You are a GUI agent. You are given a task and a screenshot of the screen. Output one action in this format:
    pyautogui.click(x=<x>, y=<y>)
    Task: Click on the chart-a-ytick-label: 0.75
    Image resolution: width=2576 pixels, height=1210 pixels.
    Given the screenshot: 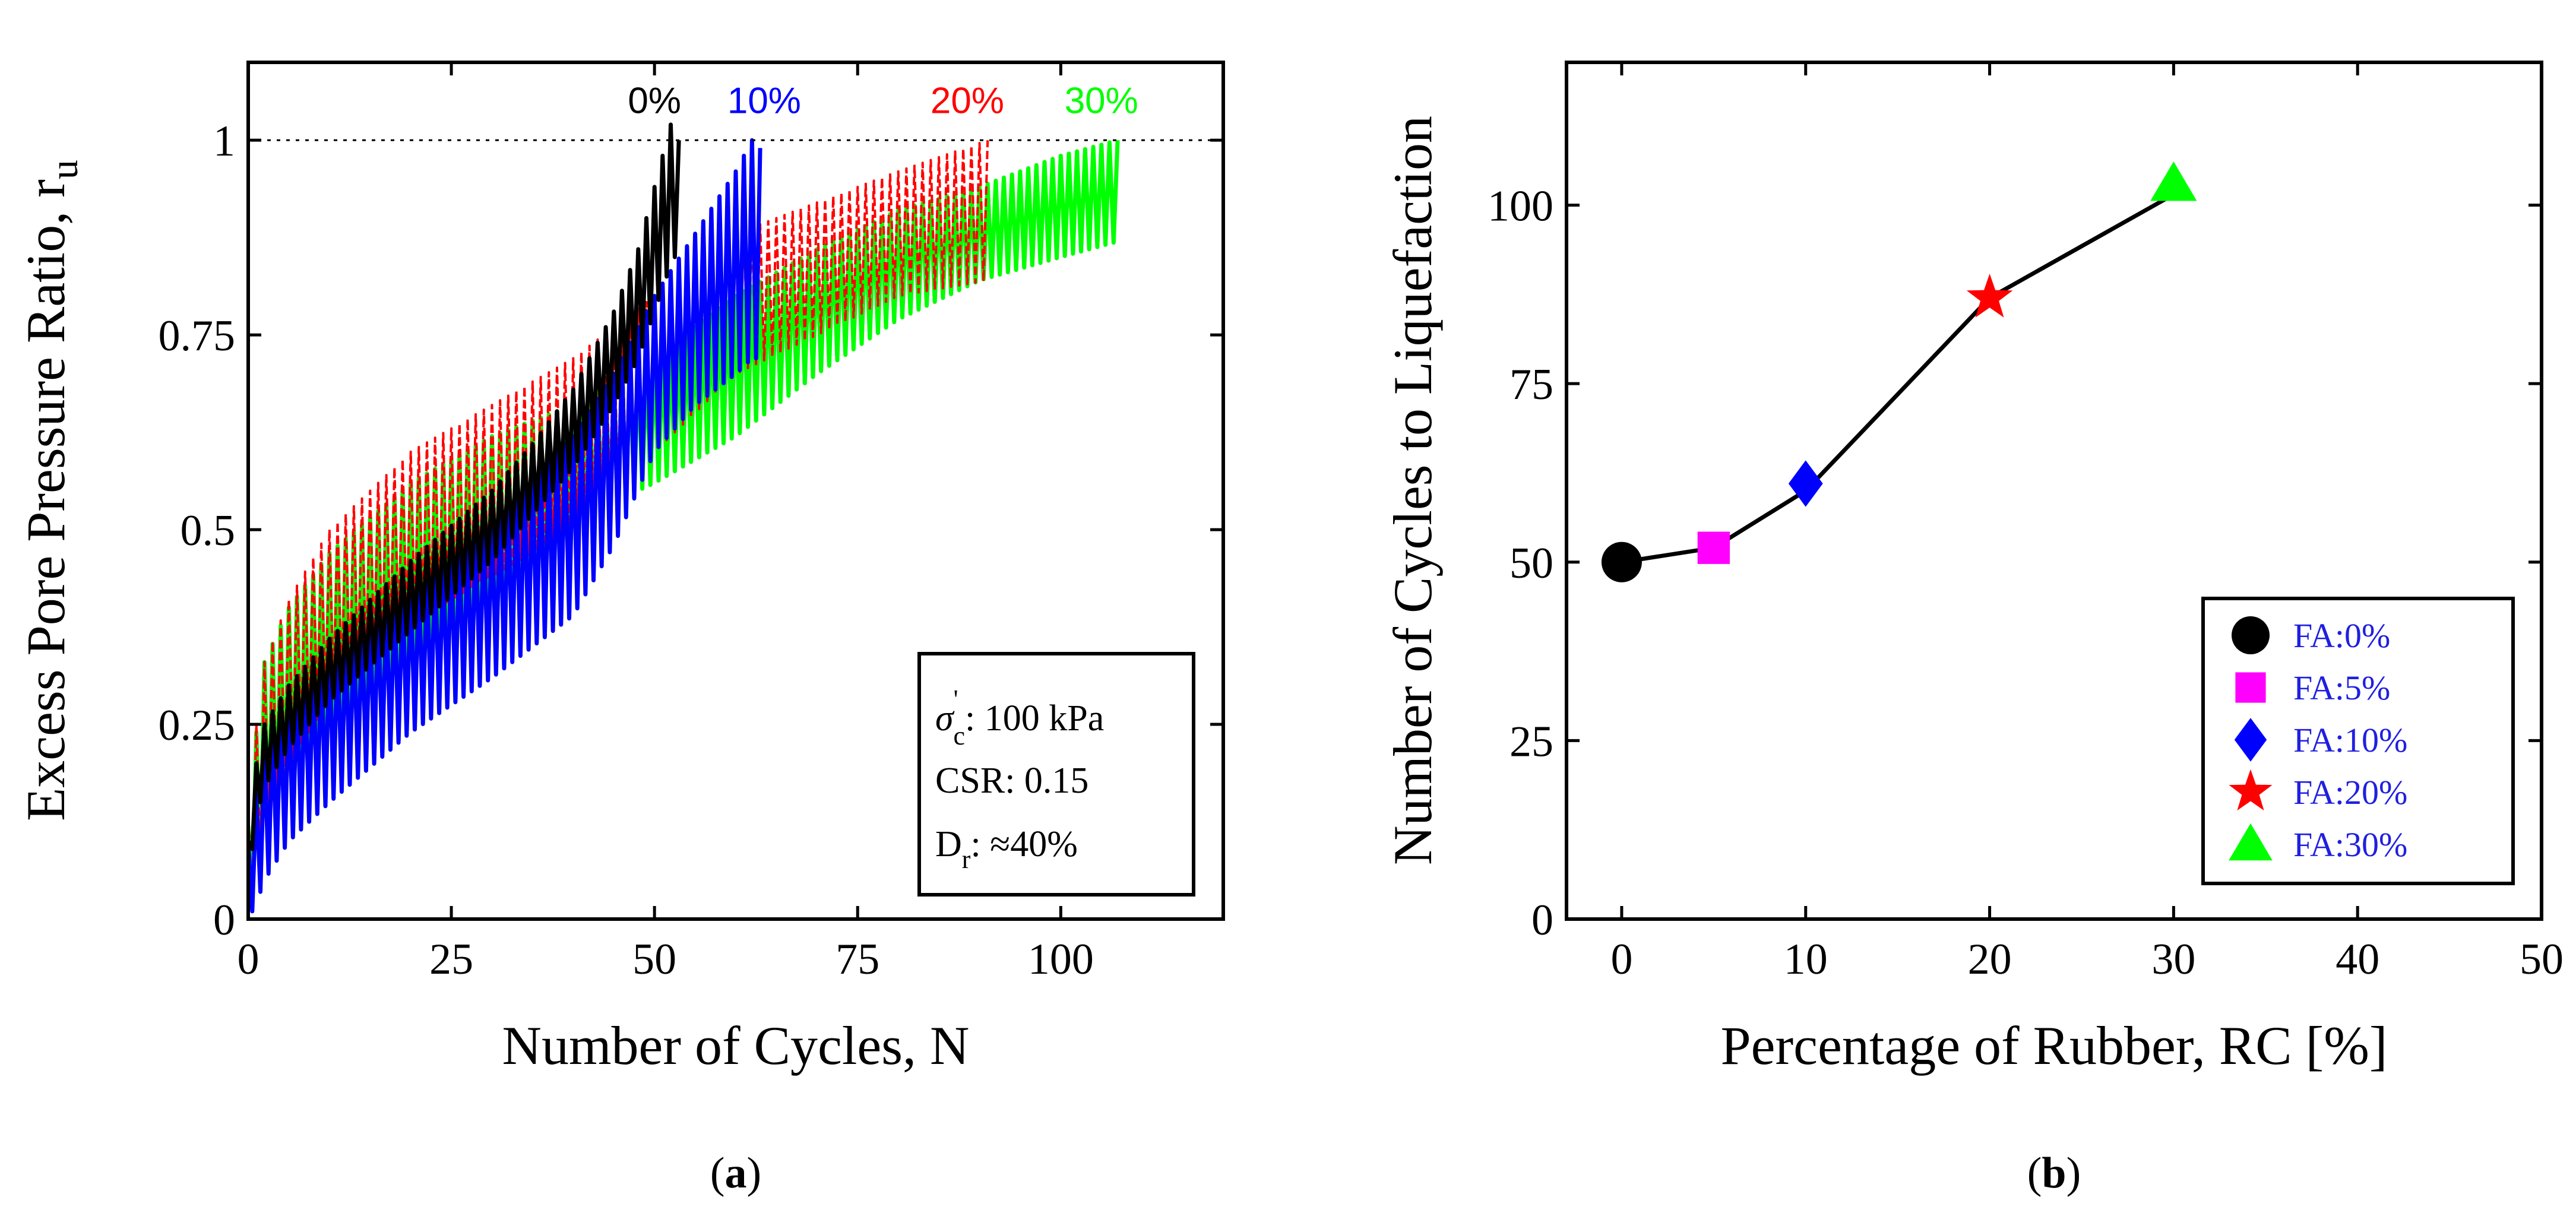 What is the action you would take?
    pyautogui.click(x=197, y=336)
    